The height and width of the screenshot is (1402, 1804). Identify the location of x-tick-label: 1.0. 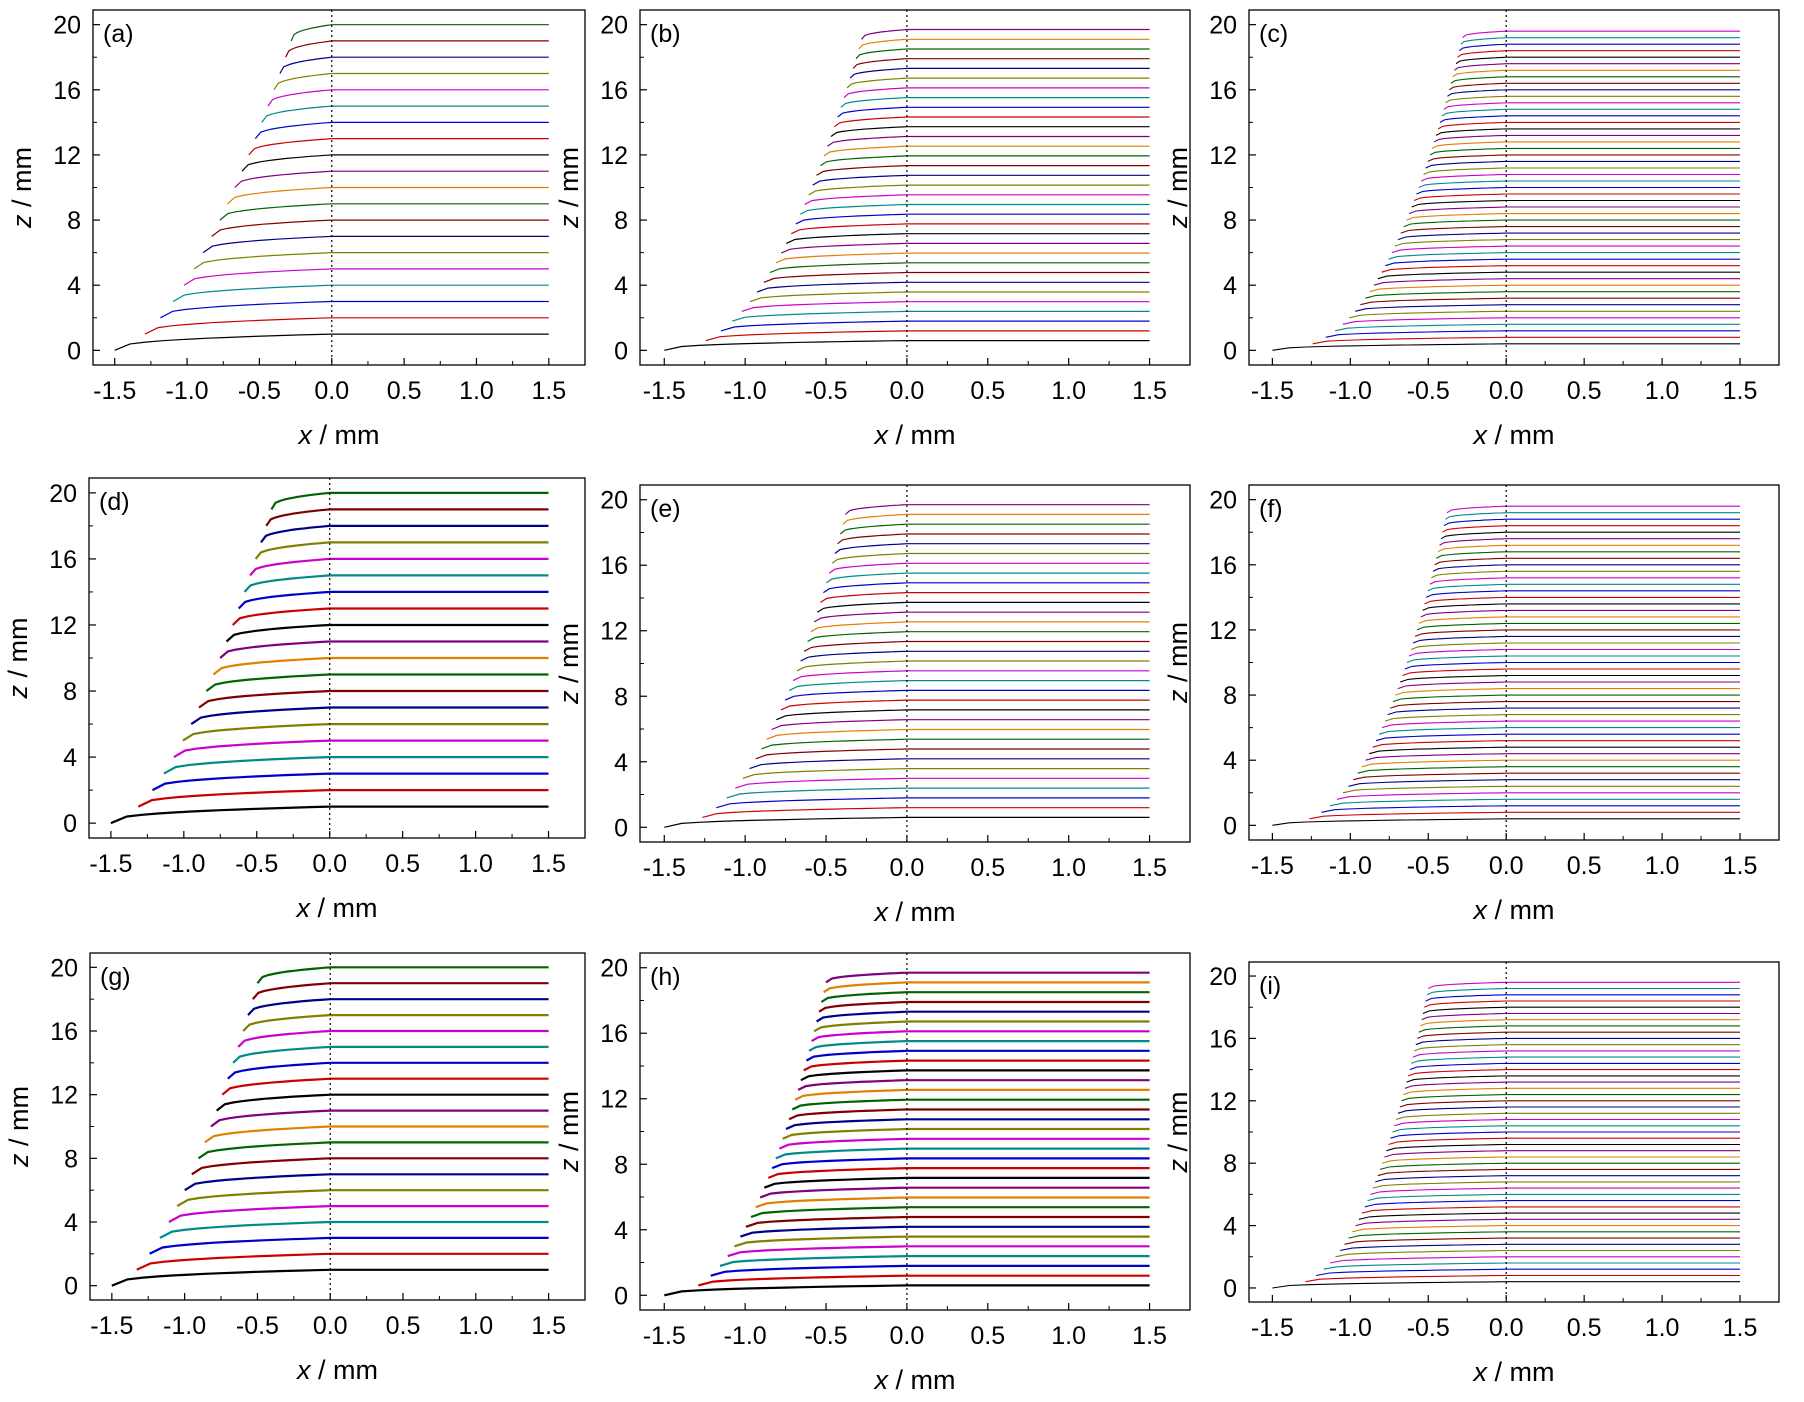
(476, 391).